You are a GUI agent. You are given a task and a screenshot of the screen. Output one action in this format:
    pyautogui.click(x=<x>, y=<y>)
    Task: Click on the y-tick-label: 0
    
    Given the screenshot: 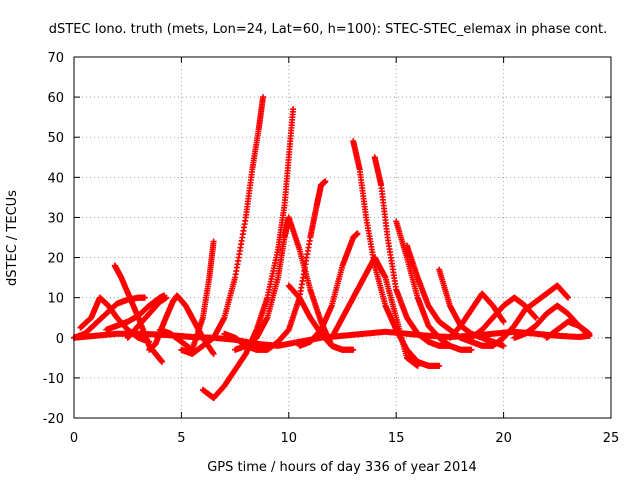 What is the action you would take?
    pyautogui.click(x=60, y=339)
    